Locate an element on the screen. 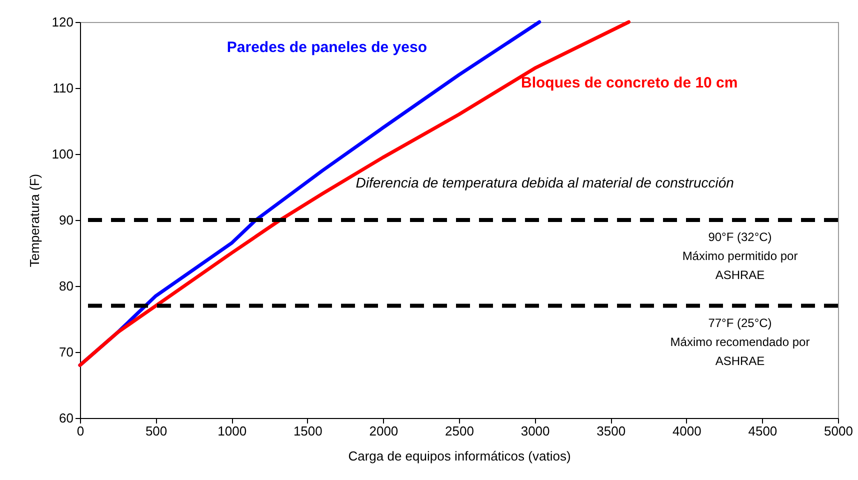  x-tick-label: 4000 is located at coordinates (687, 431).